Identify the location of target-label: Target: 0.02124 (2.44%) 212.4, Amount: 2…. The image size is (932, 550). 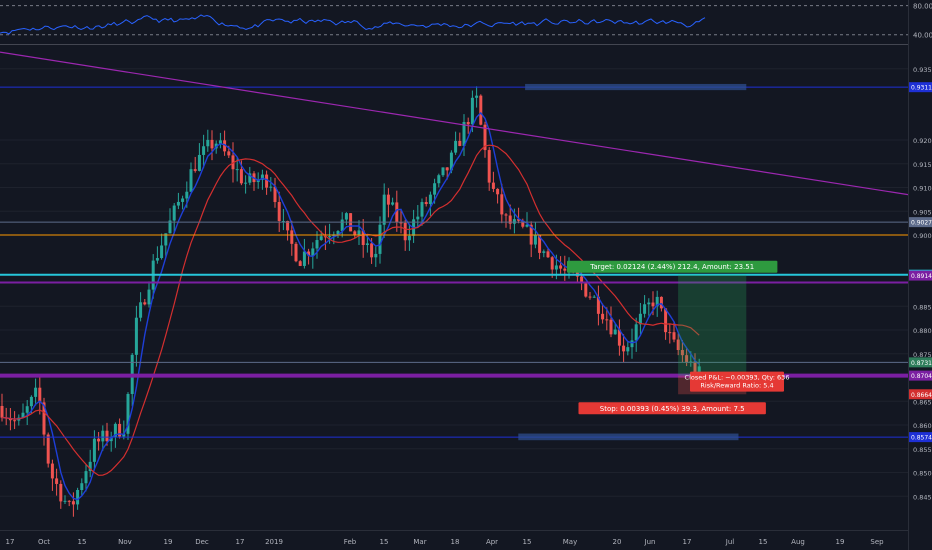
(671, 267).